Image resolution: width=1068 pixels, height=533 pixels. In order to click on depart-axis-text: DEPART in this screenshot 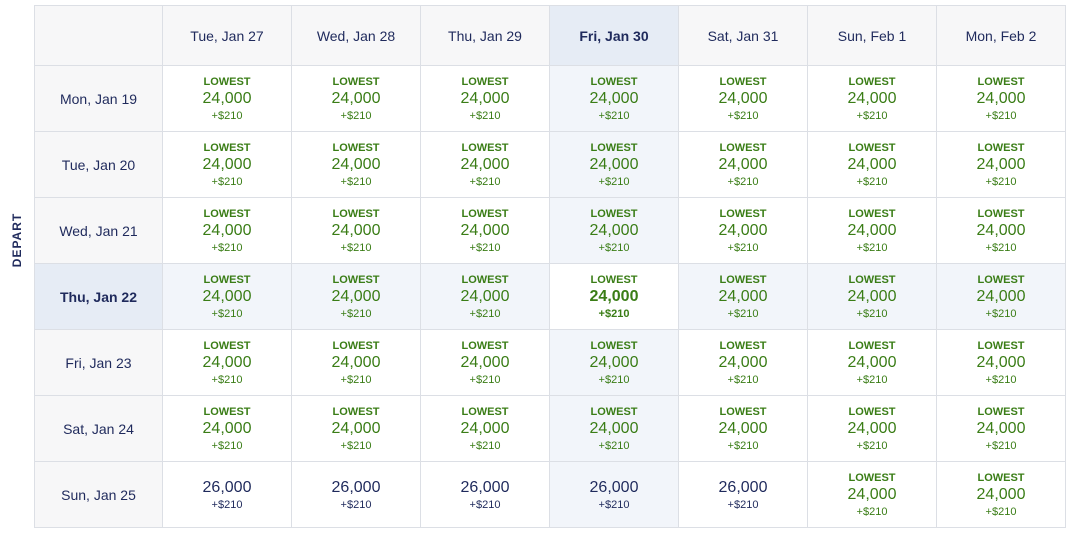, I will do `click(17, 240)`.